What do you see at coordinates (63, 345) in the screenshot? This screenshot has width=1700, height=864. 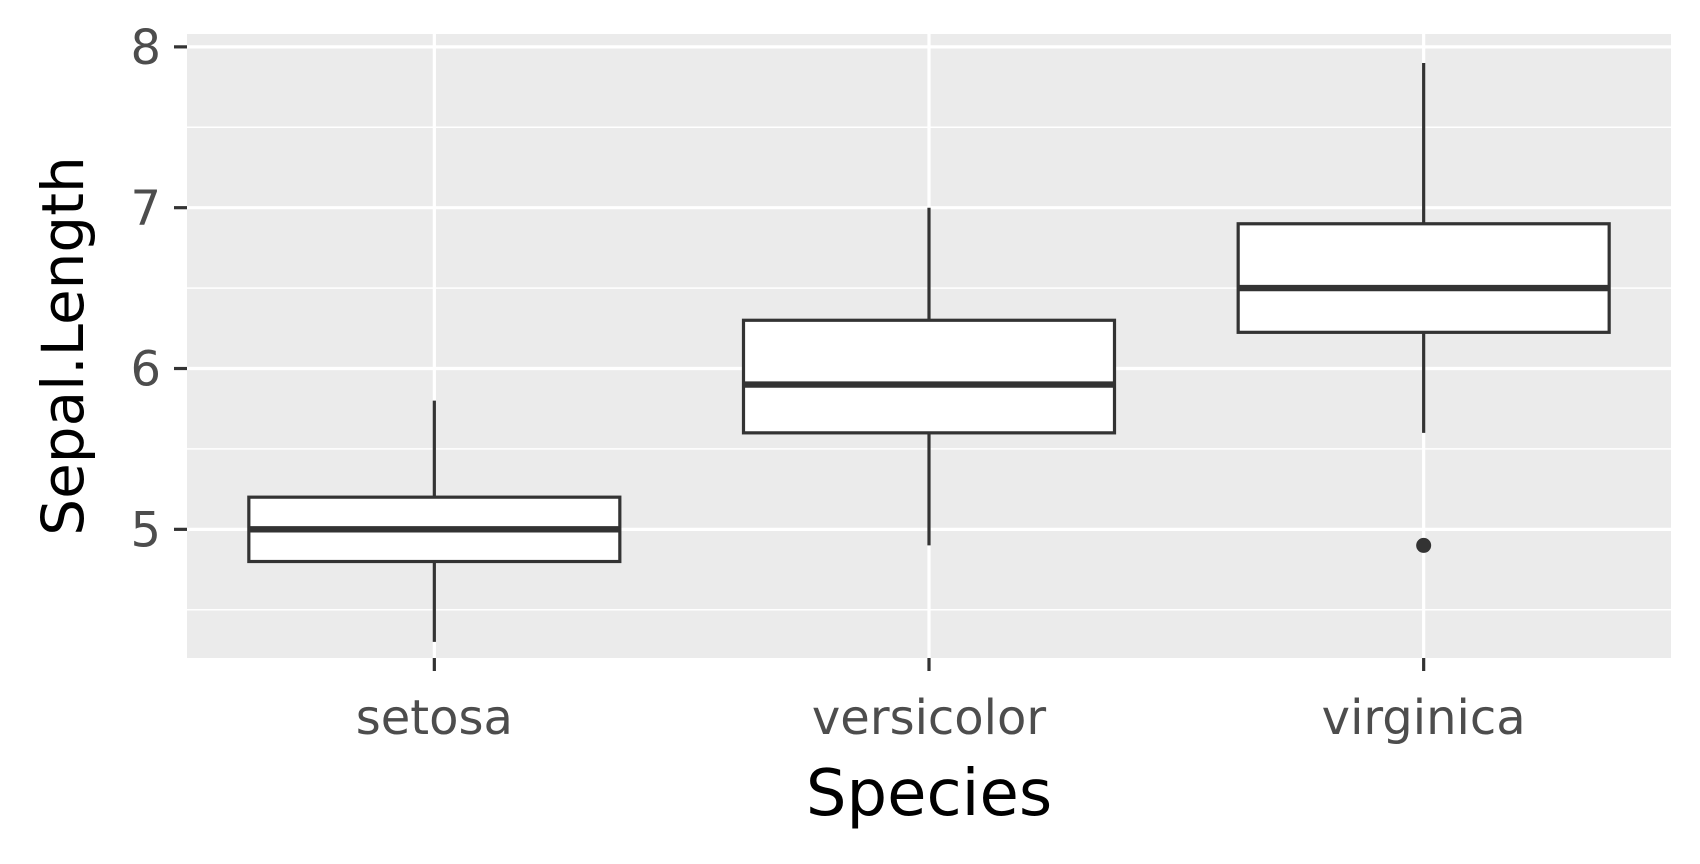 I see `y-axis-title: Sepal.Length` at bounding box center [63, 345].